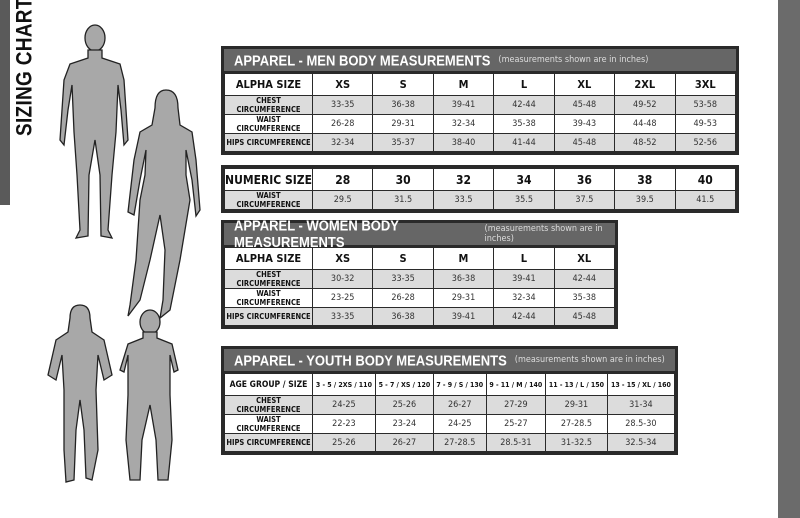  What do you see at coordinates (342, 298) in the screenshot?
I see `table-cell: 23-25` at bounding box center [342, 298].